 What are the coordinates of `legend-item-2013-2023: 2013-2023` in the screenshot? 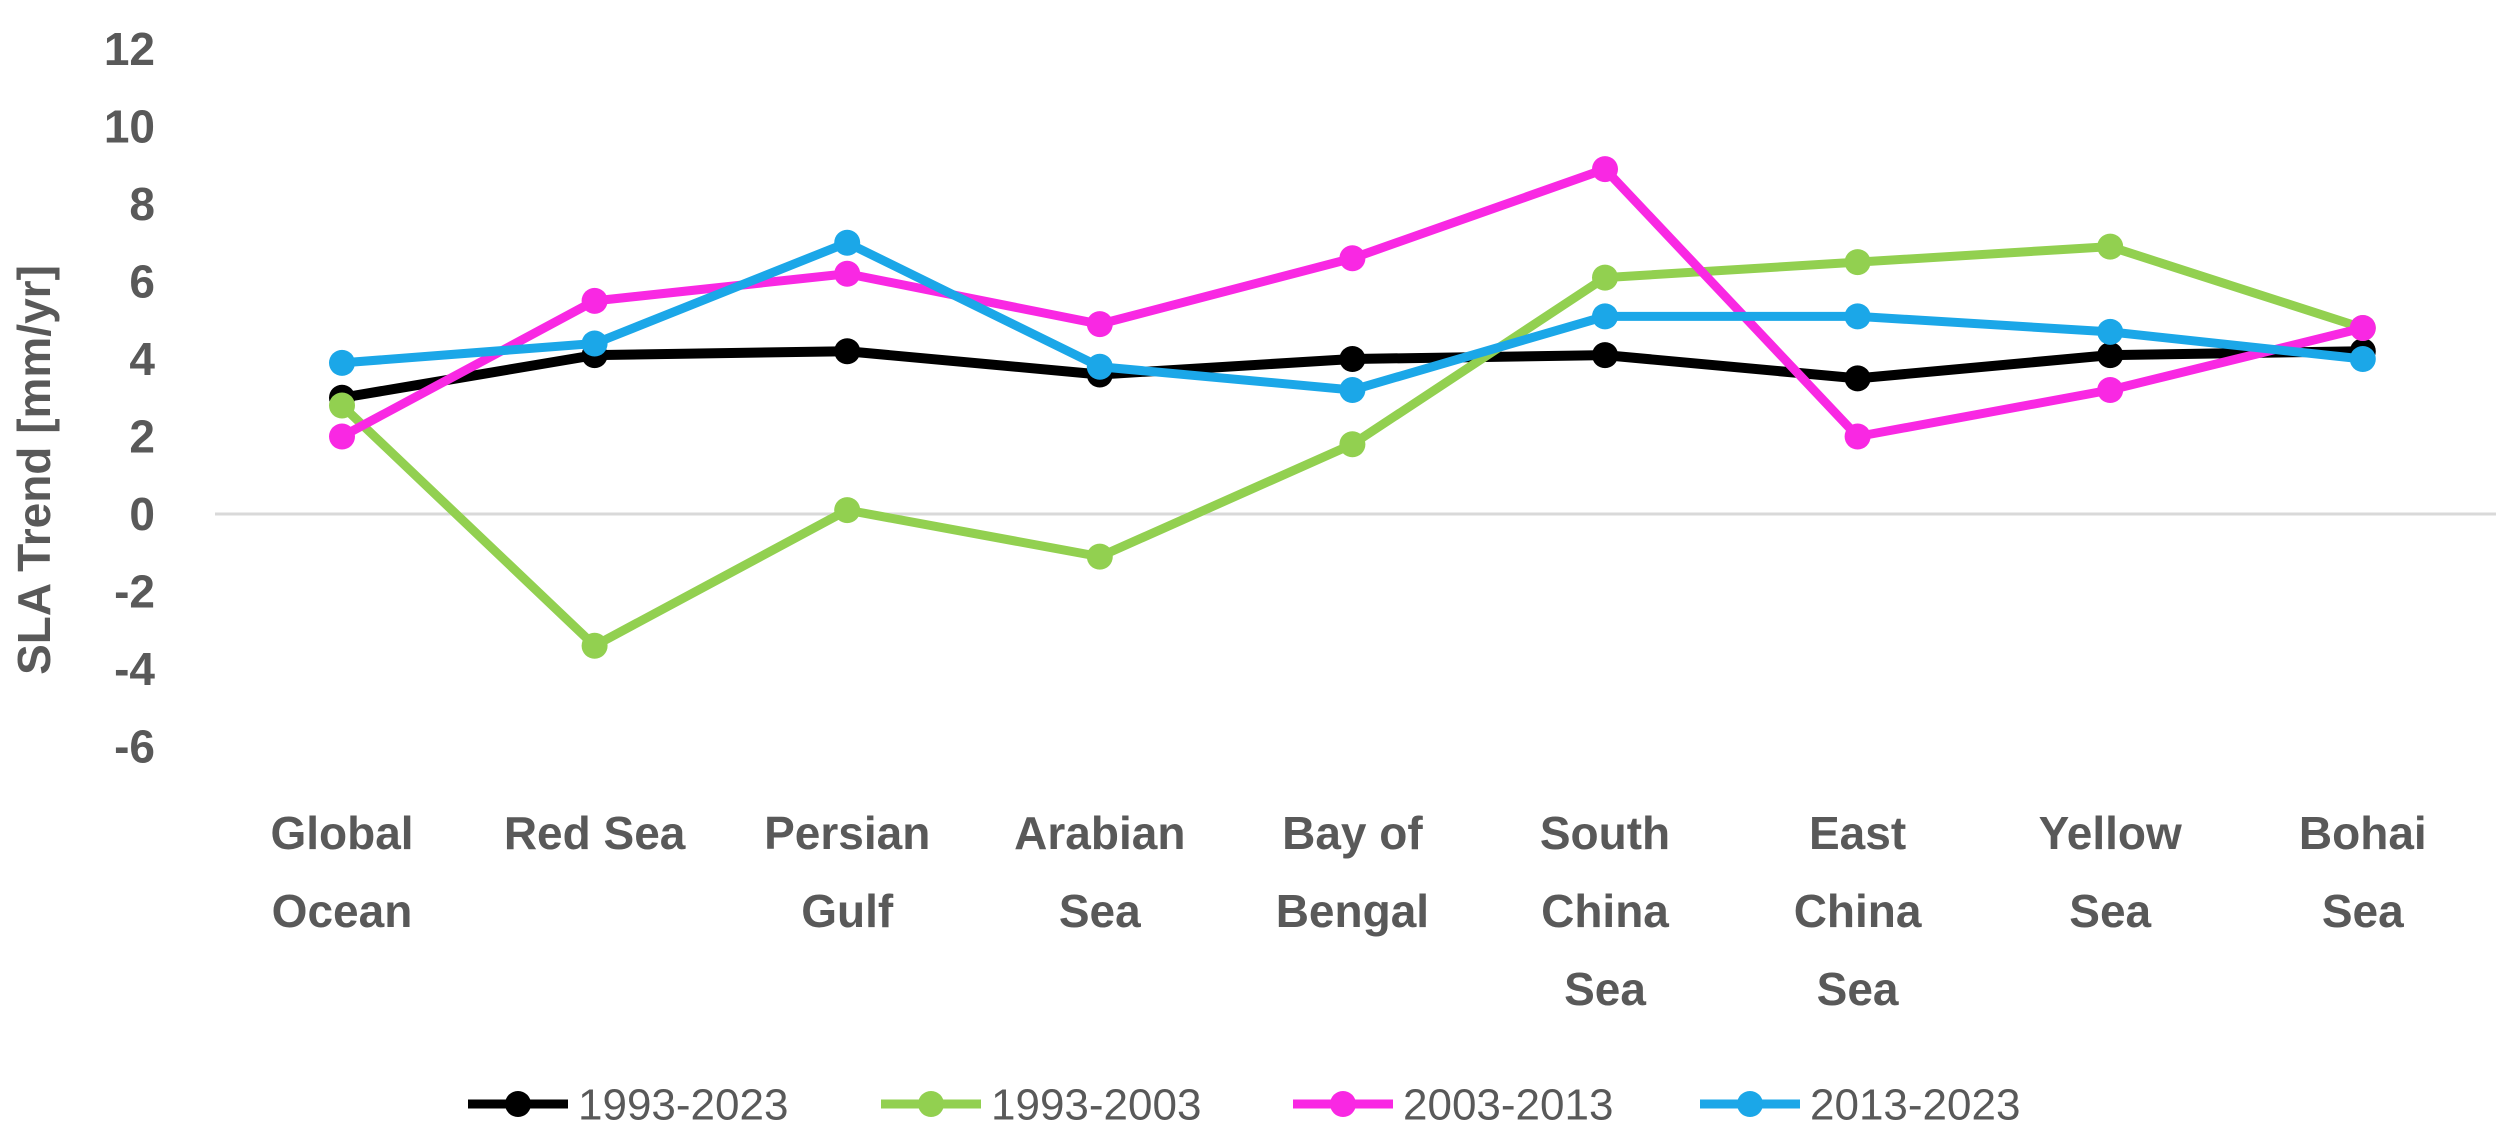 It's located at (1860, 1104).